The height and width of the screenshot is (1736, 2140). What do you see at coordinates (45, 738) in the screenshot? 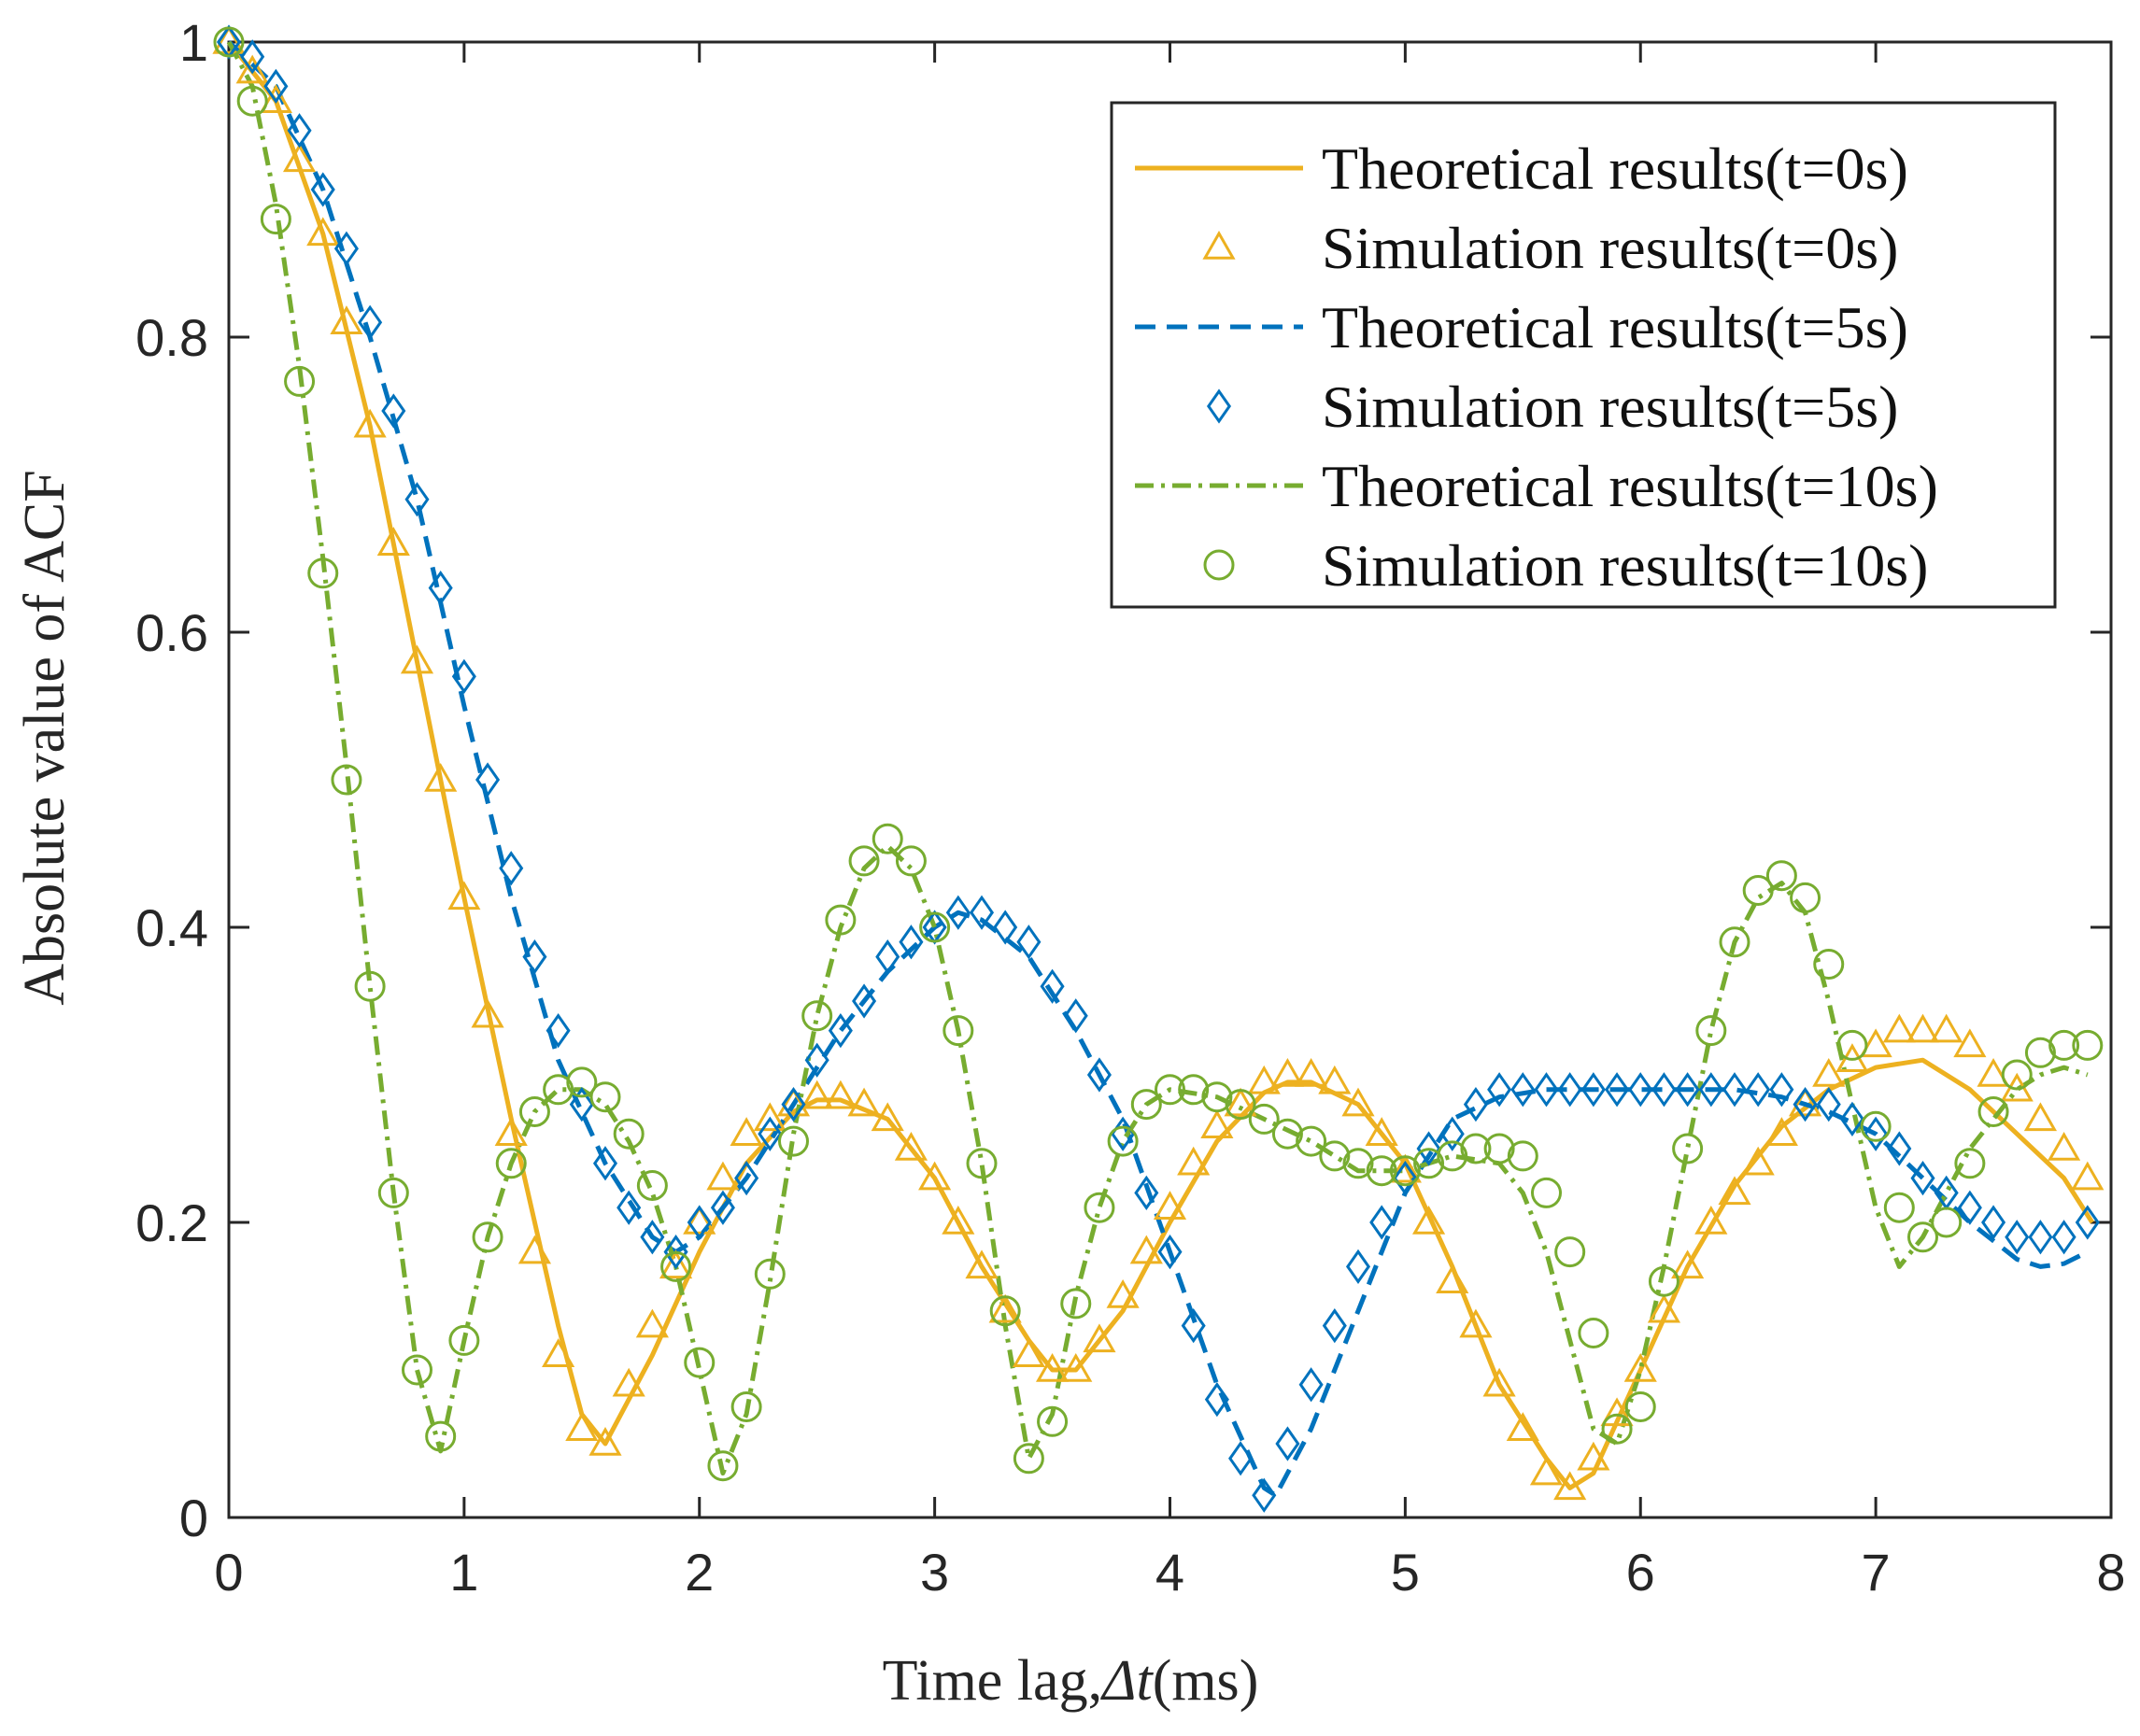
I see `y-axis-label: Absolute value of ACF` at bounding box center [45, 738].